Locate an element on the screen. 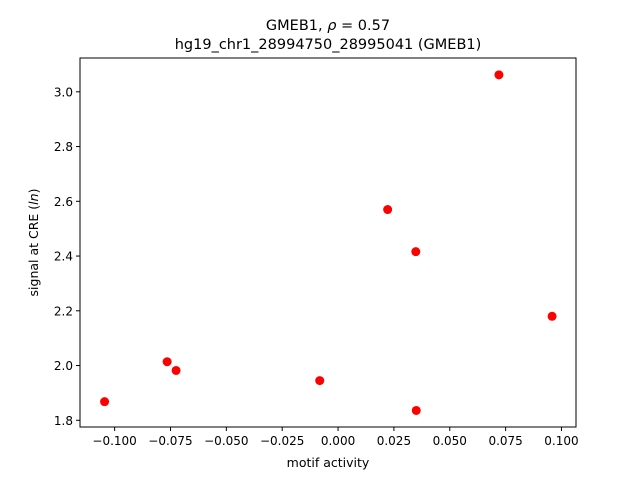  x-axis-label: motif activity is located at coordinates (328, 462).